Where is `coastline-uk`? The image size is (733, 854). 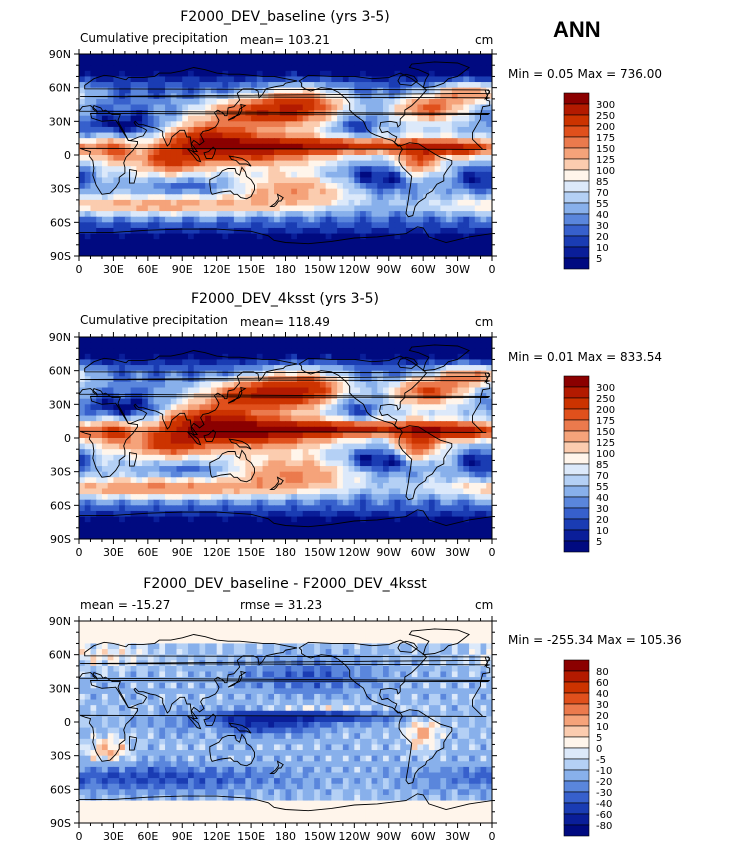 coastline-uk is located at coordinates (285, 94).